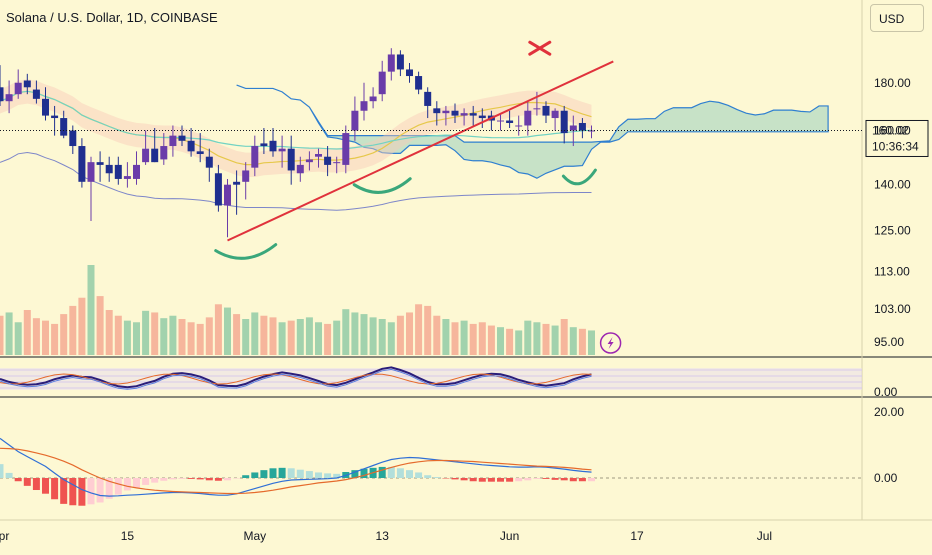  Describe the element at coordinates (895, 146) in the screenshot. I see `bar-countdown-label: 10:36:34` at that location.